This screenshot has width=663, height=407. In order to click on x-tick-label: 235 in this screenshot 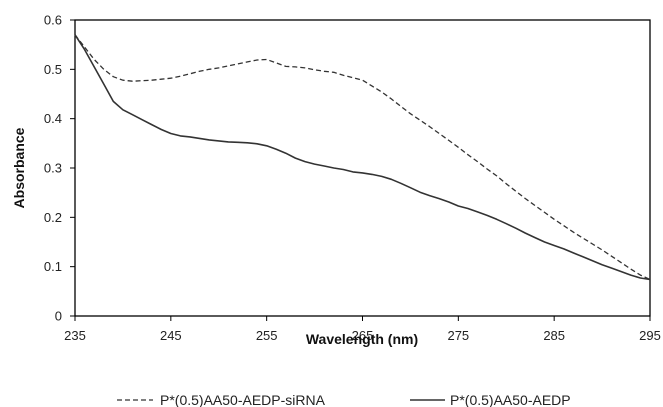, I will do `click(75, 335)`.